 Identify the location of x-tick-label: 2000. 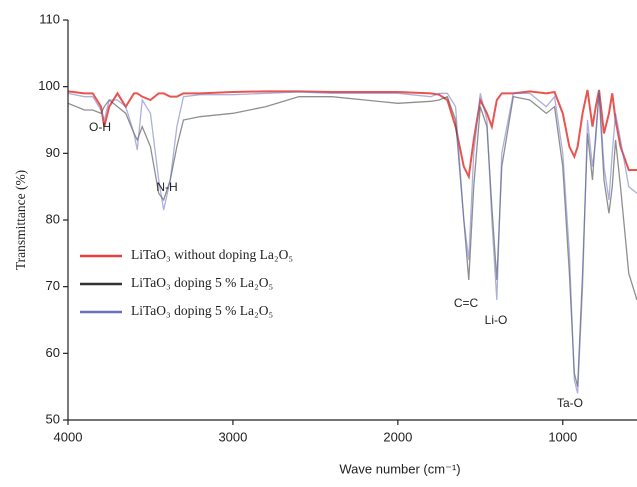
(397, 436).